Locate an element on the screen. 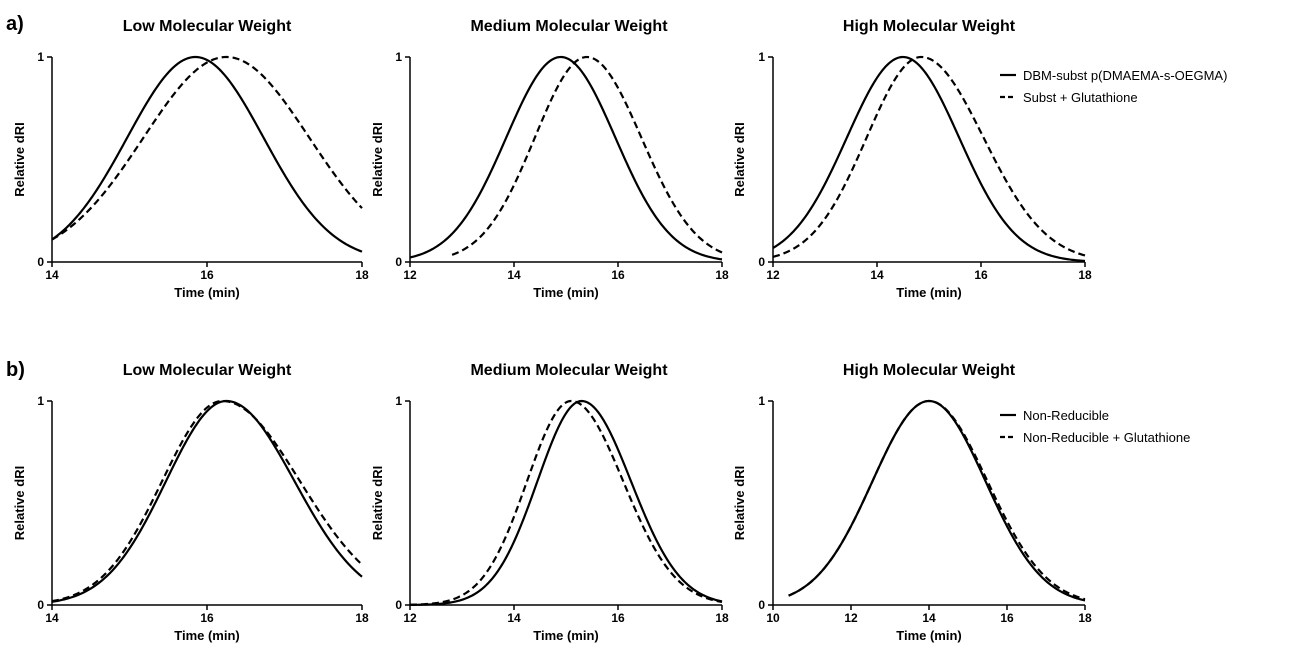 The height and width of the screenshot is (654, 1305). legend-label: Non-Reducible + Glutathione is located at coordinates (1106, 437).